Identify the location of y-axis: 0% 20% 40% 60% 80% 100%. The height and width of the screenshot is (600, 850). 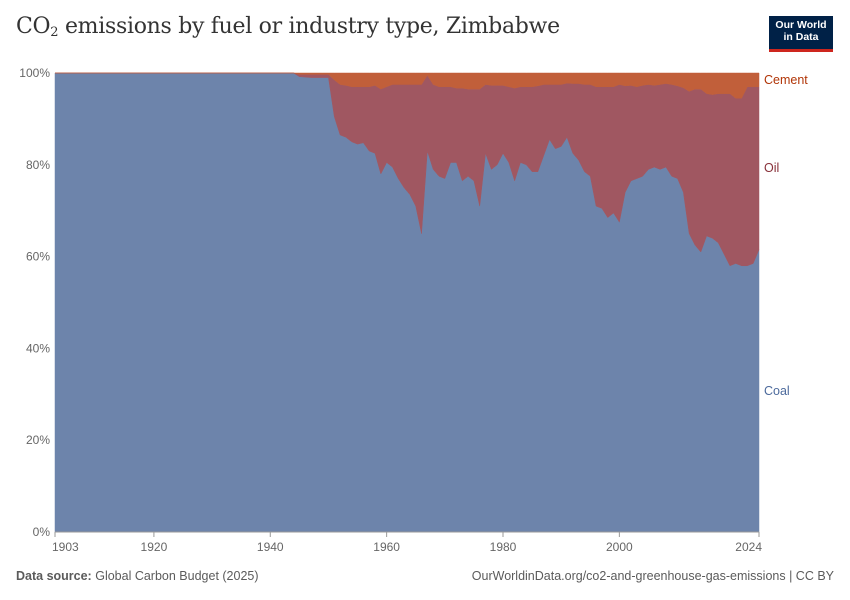
(34, 302).